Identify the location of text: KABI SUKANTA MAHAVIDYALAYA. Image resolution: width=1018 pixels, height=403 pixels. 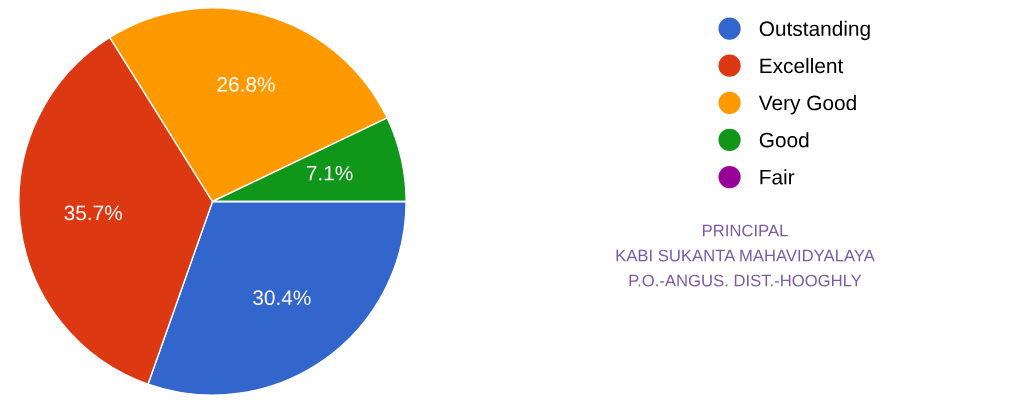
(745, 255).